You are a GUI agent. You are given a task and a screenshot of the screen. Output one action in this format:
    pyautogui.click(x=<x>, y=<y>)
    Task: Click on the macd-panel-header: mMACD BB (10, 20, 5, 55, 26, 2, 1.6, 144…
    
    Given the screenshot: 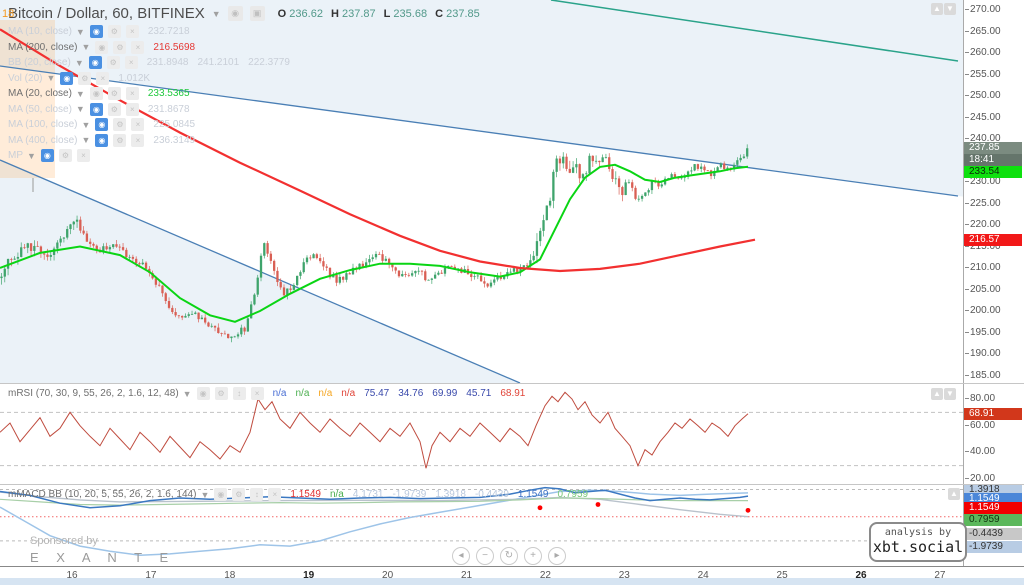 What is the action you would take?
    pyautogui.click(x=298, y=495)
    